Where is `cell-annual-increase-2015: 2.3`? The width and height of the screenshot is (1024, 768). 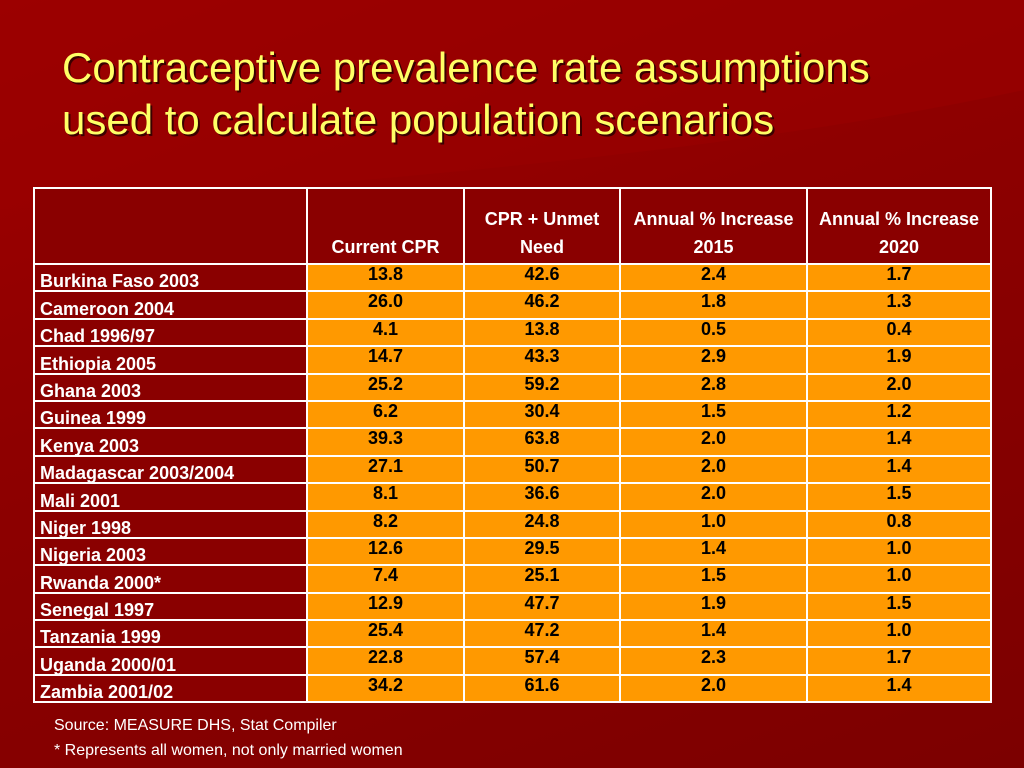
cell-annual-increase-2015: 2.3 is located at coordinates (713, 661).